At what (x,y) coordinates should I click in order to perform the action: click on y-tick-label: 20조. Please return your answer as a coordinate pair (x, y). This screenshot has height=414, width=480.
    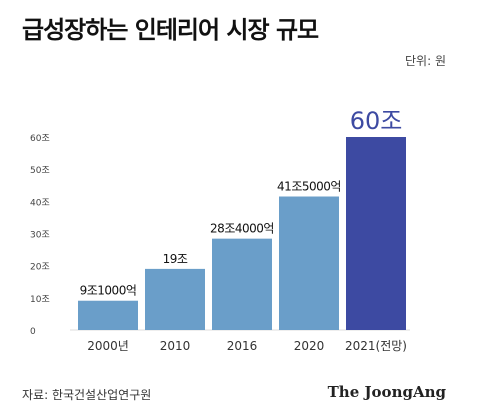
    Looking at the image, I should click on (40, 268).